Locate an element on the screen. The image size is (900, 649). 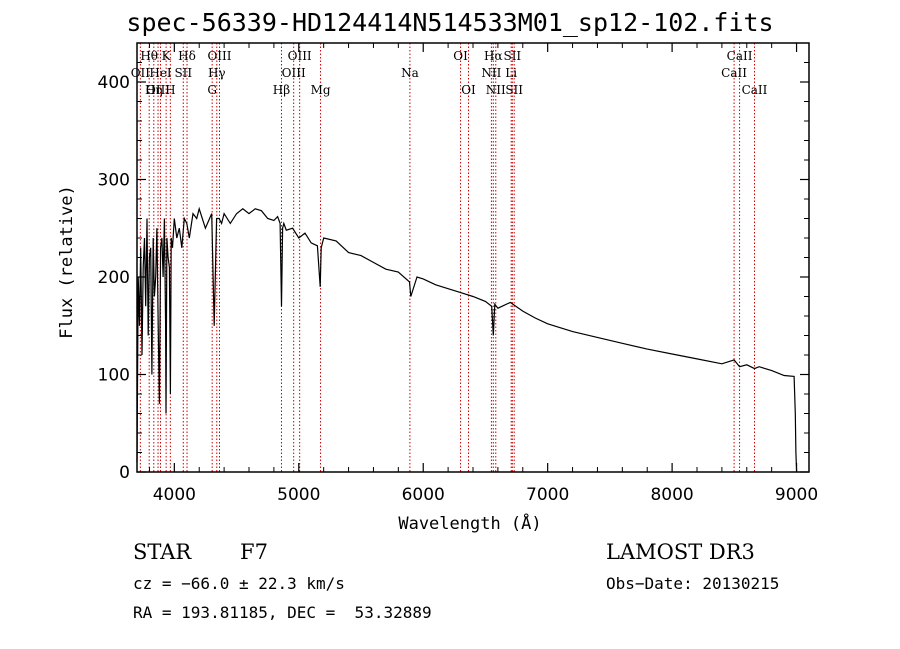
x-axis-label: Wavelength (Å) is located at coordinates (469, 523).